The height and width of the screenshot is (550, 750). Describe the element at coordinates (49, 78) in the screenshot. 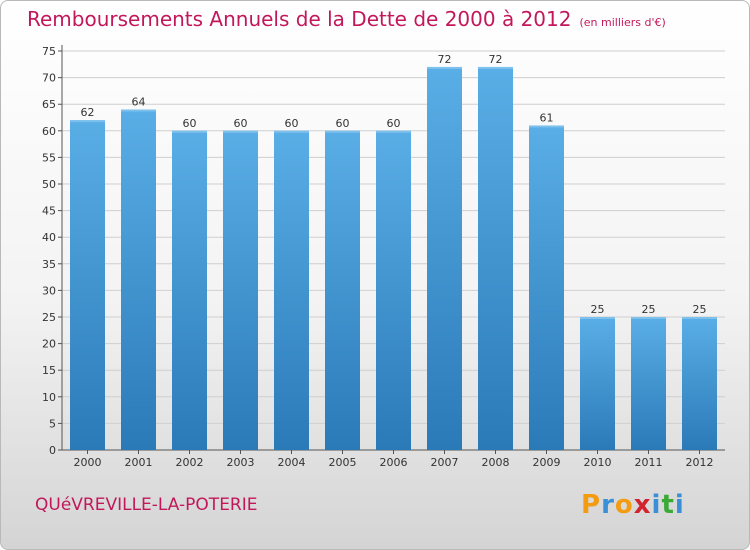

I see `y-tick-label: 70` at that location.